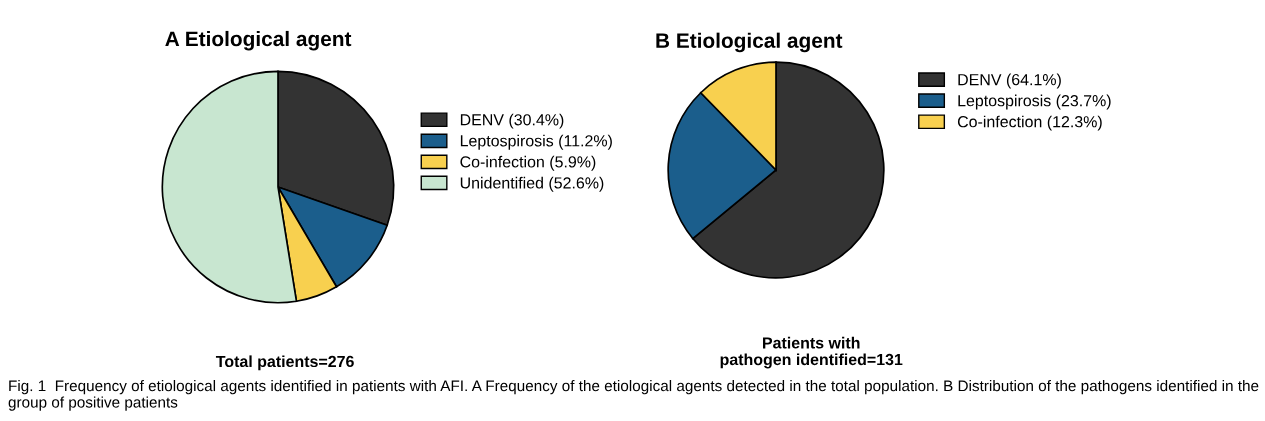  What do you see at coordinates (1009, 81) in the screenshot?
I see `legend-label: DENV (64.1%)` at bounding box center [1009, 81].